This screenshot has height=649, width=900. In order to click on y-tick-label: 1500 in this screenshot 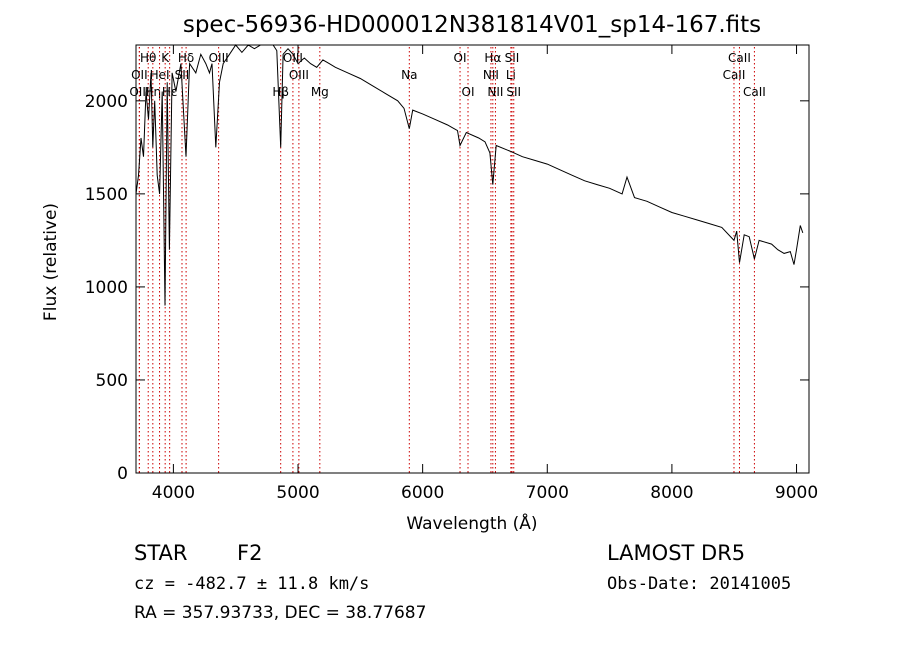, I will do `click(106, 195)`.